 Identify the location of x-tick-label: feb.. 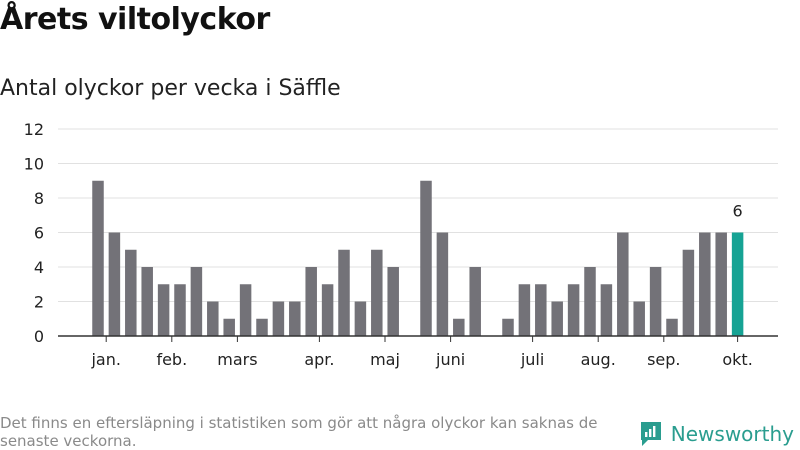
(171, 359).